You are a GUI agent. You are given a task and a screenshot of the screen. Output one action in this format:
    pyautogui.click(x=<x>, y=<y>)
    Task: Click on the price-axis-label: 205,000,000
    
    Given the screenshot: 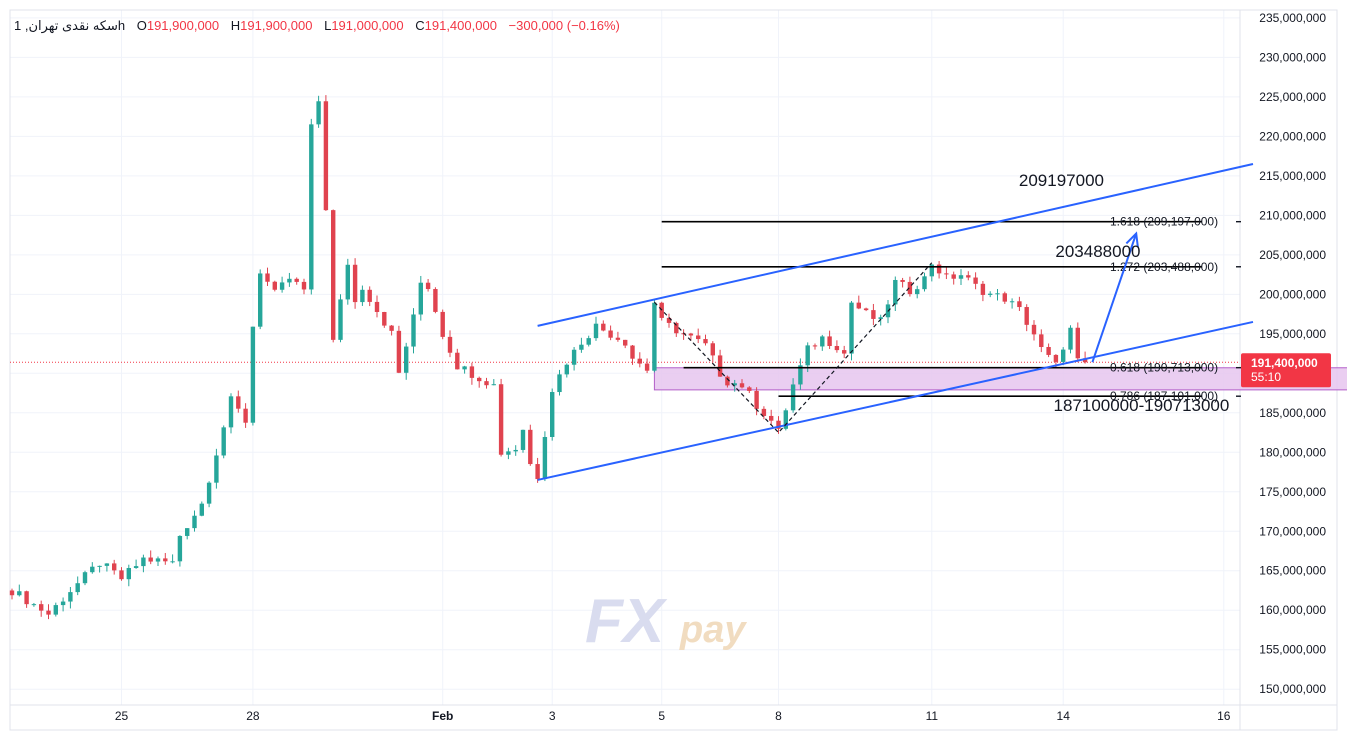 What is the action you would take?
    pyautogui.click(x=1292, y=255)
    